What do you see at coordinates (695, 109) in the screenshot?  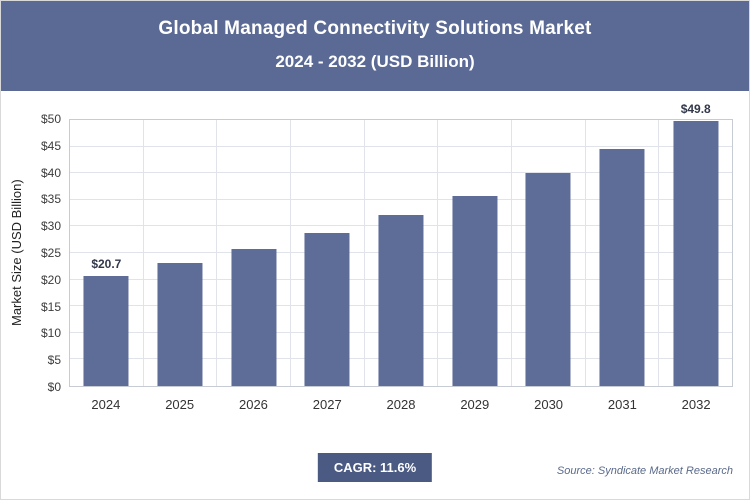 I see `bar-value-label: $49.8` at bounding box center [695, 109].